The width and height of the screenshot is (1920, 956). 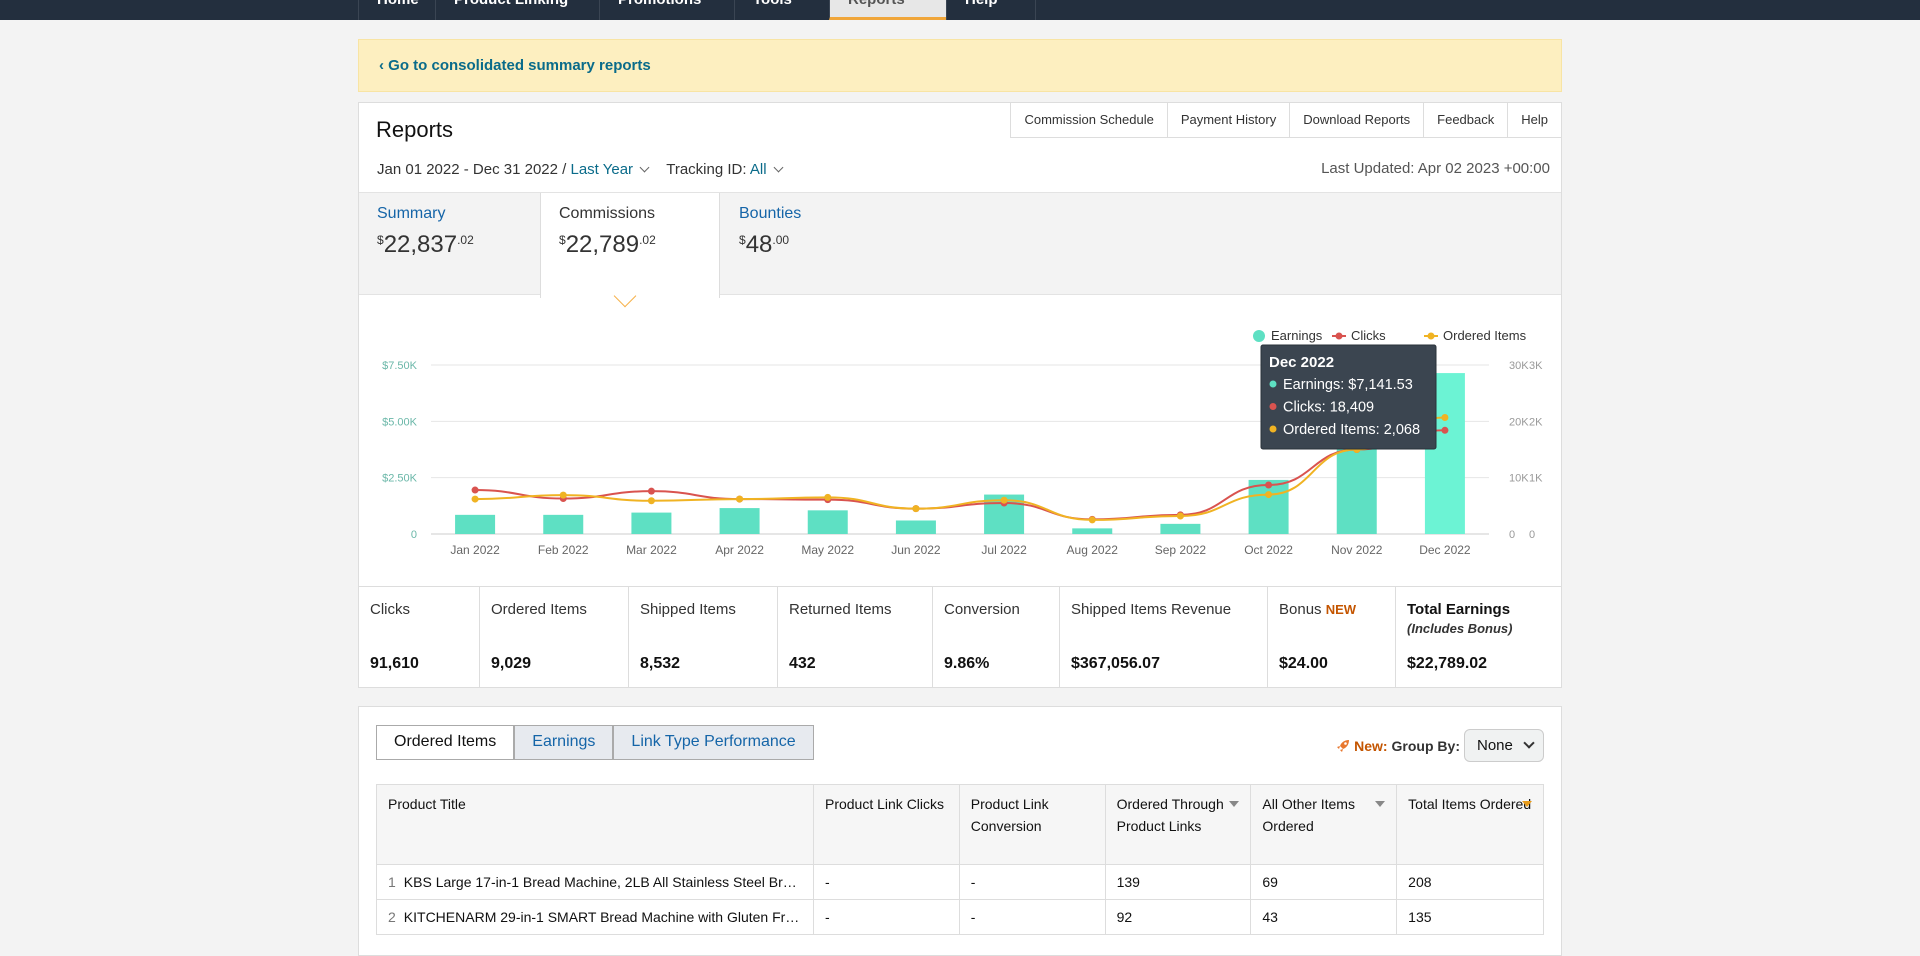 I want to click on column-header-ordered-through-links: Ordered Through Product Links, so click(x=1178, y=824).